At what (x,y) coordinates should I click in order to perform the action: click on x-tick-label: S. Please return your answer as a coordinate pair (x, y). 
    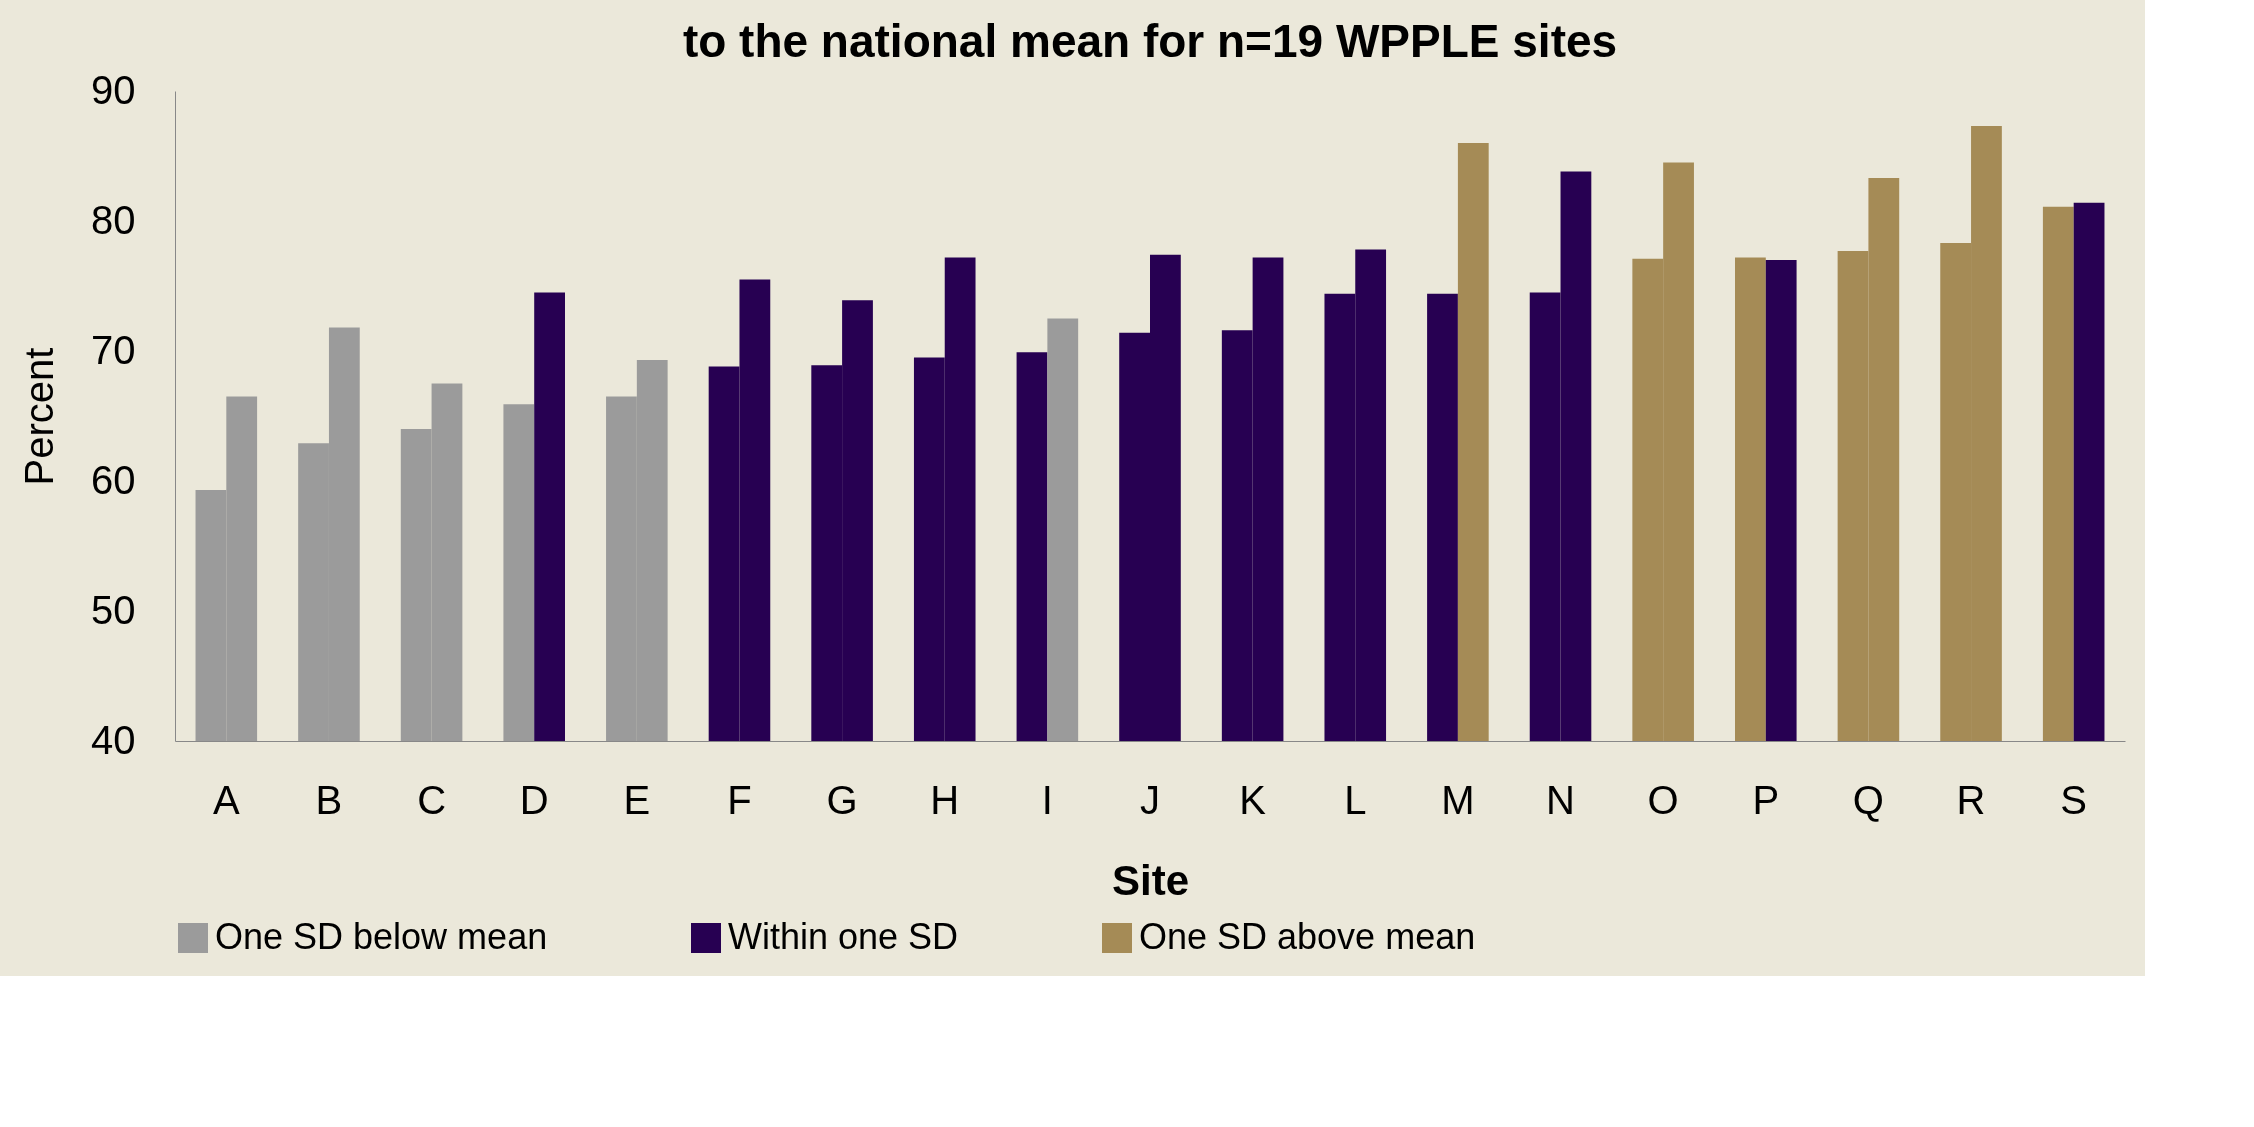
    Looking at the image, I should click on (2074, 799).